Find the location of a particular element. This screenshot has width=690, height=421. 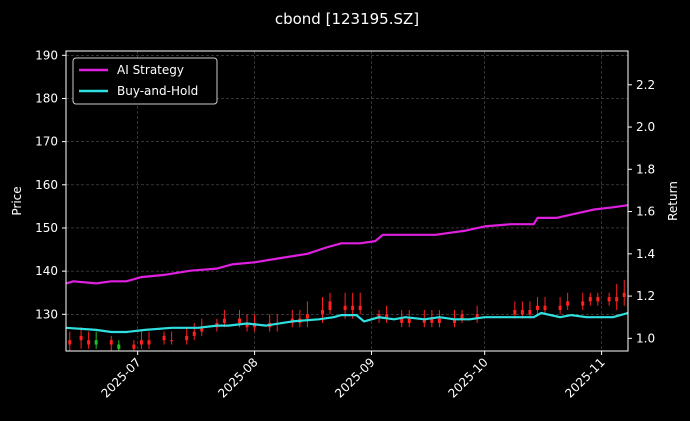

y2-tick-label: 1.4 is located at coordinates (645, 254).